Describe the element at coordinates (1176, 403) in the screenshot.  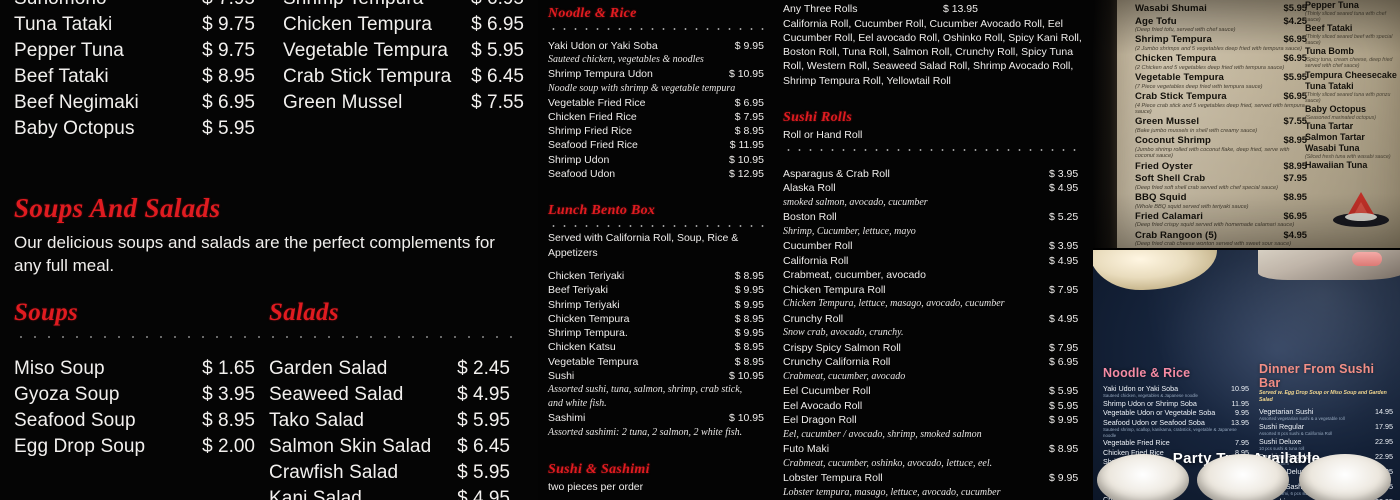
I see `photo-menu-item-row: Shrimp Udon or Shrimp Soba 11.95` at that location.